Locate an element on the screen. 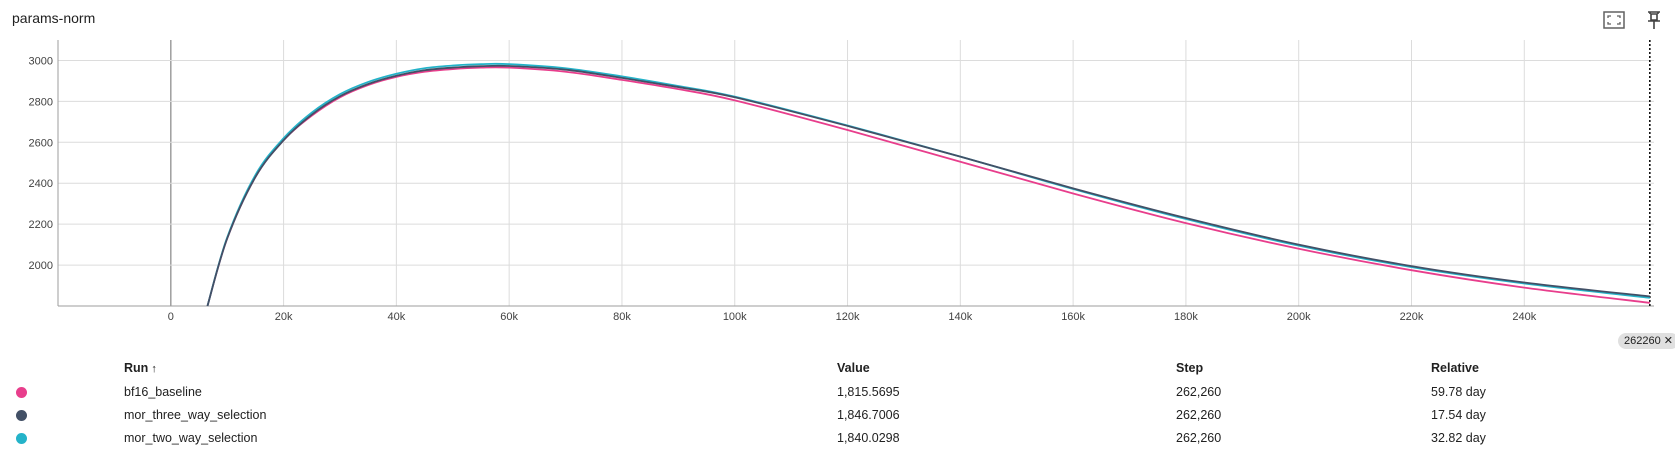 This screenshot has width=1675, height=457. header-run-label: Run is located at coordinates (136, 368).